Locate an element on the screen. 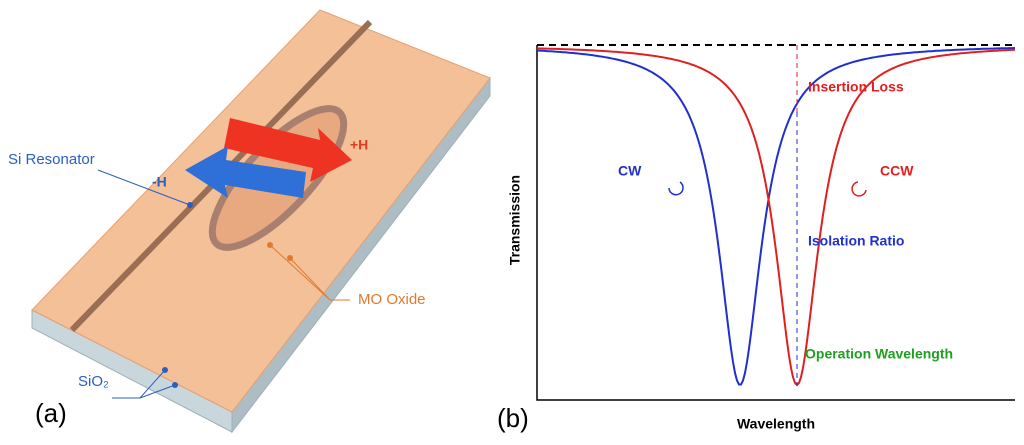 This screenshot has width=1024, height=445. annotation: CCW is located at coordinates (897, 171).